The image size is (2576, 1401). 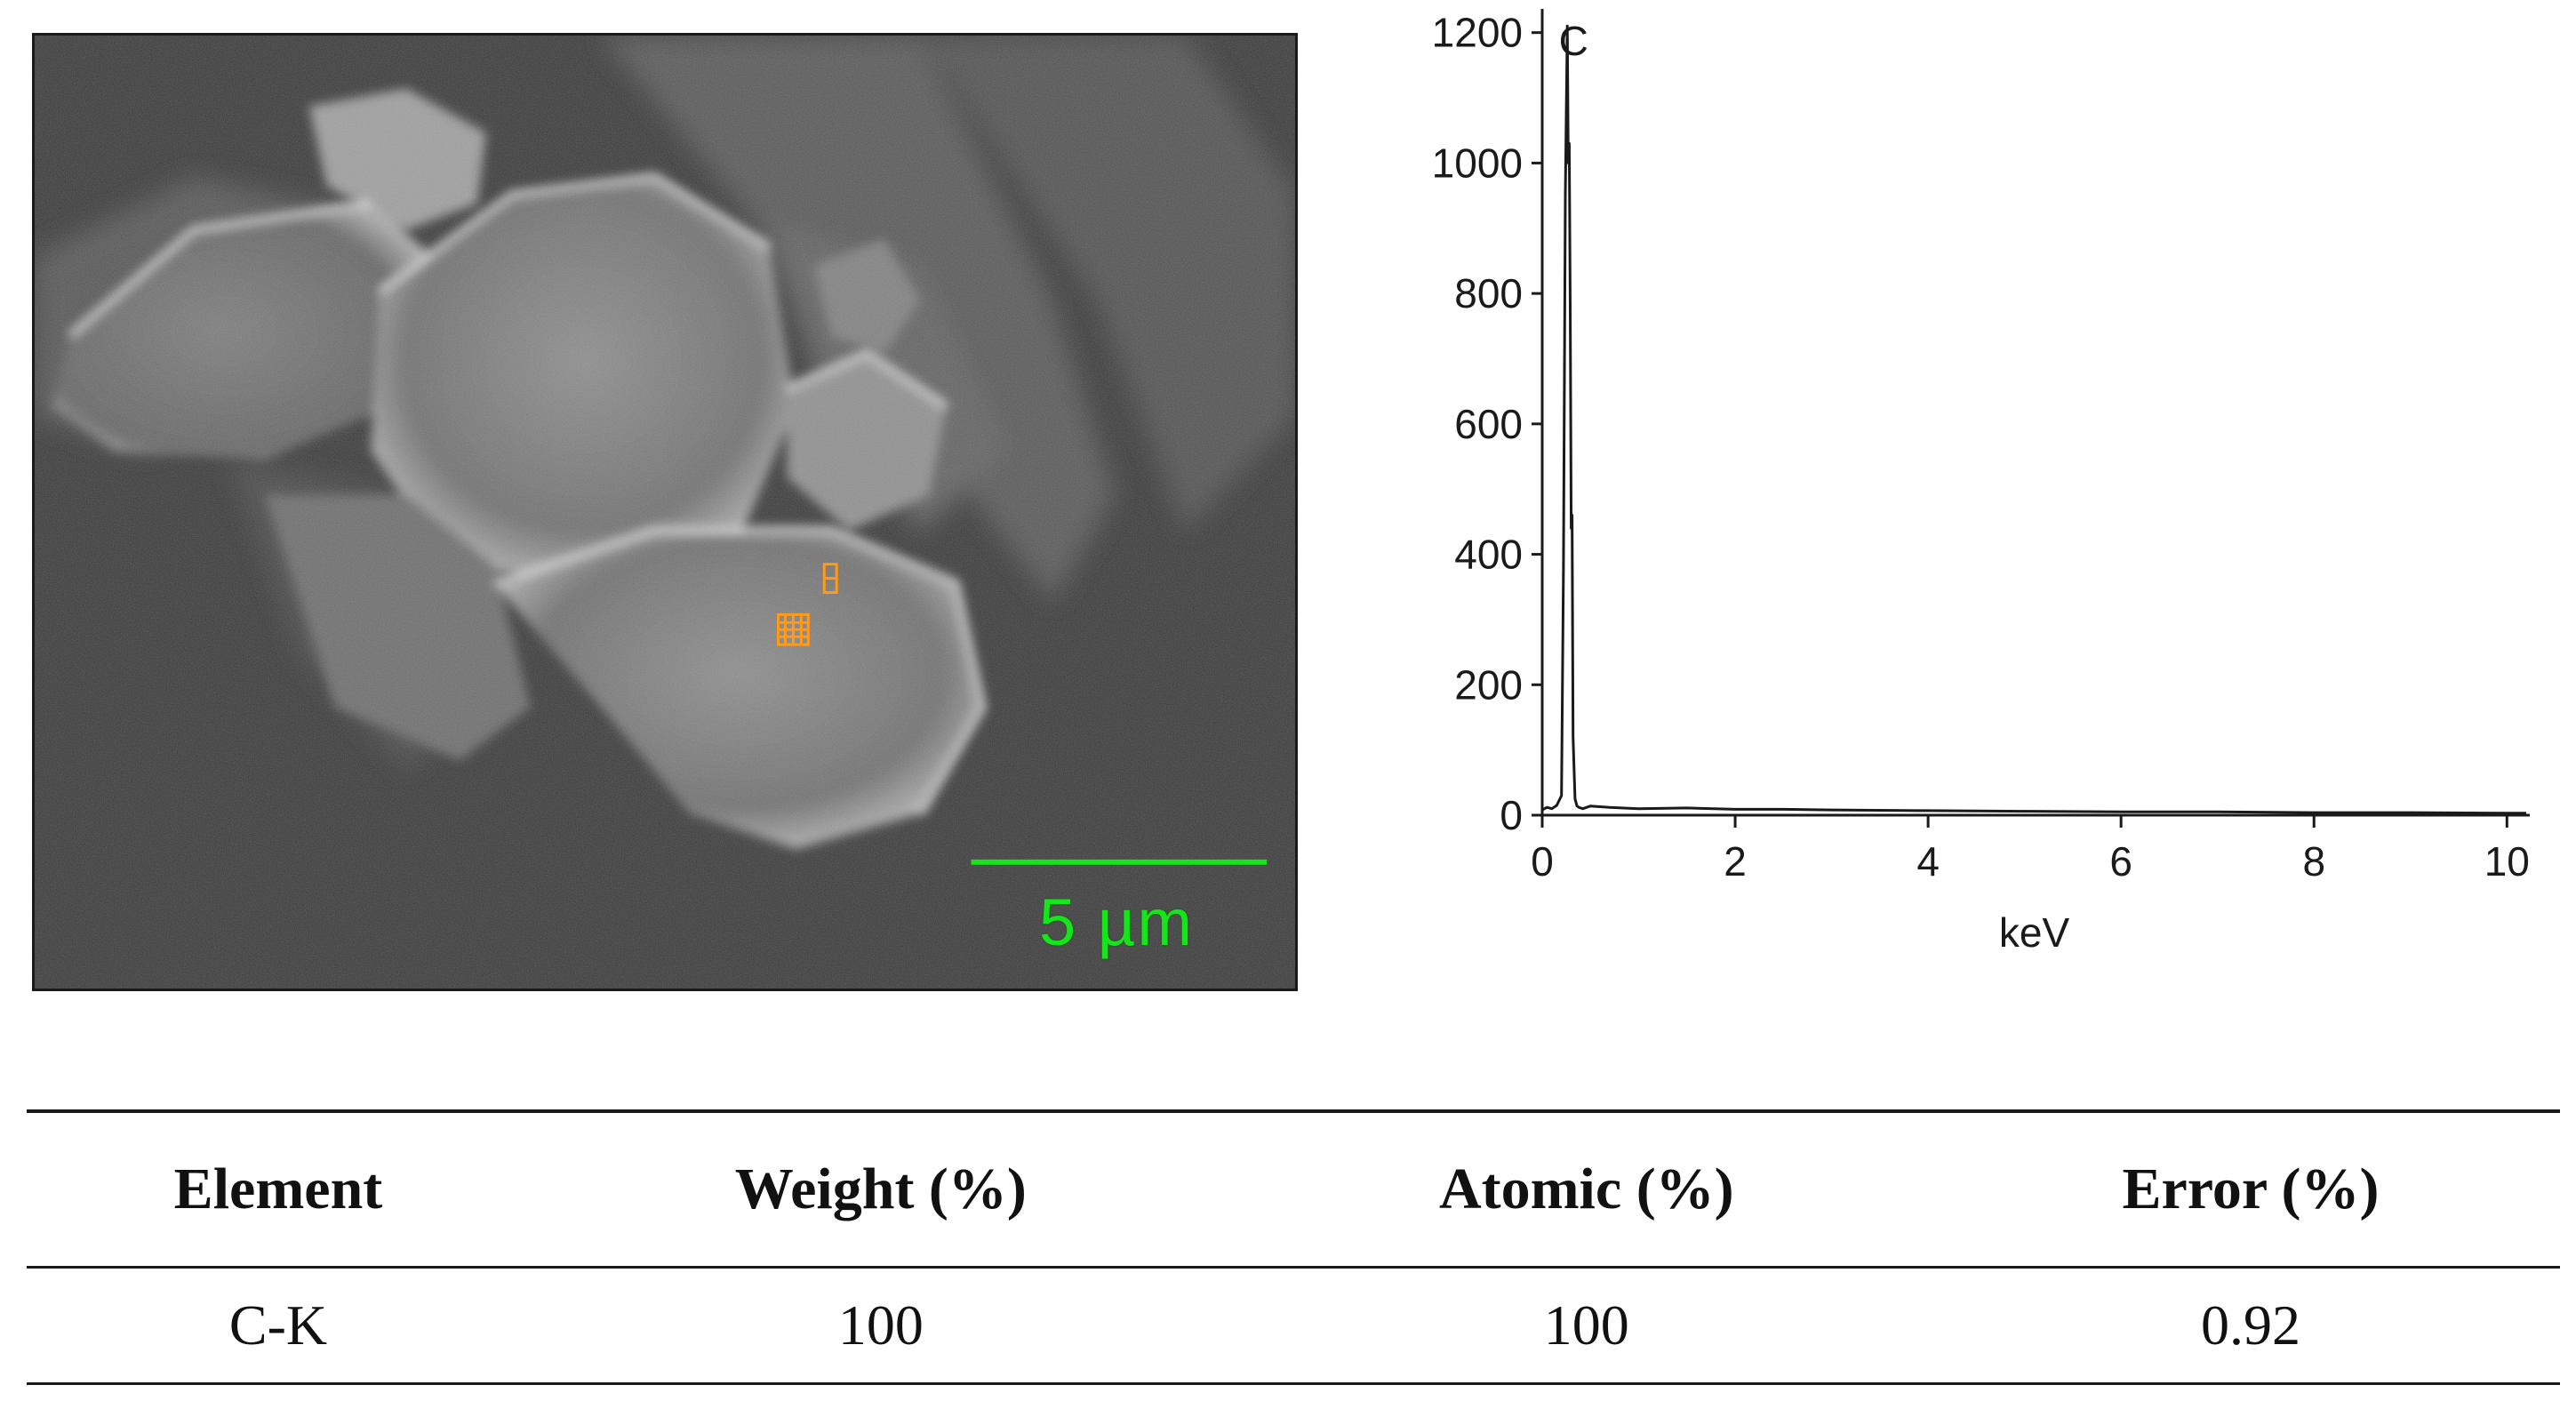 I want to click on y-tick-label: 0, so click(x=1511, y=815).